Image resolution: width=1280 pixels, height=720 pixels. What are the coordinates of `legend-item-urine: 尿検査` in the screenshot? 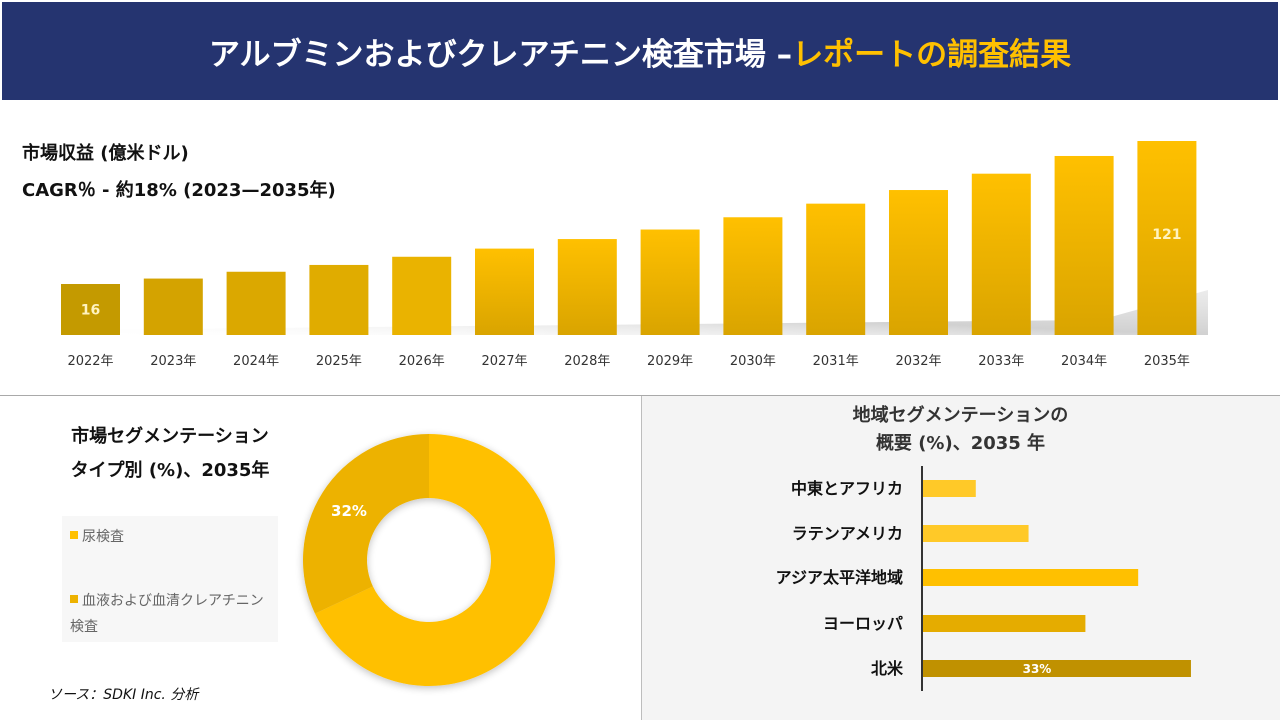 It's located at (172, 537).